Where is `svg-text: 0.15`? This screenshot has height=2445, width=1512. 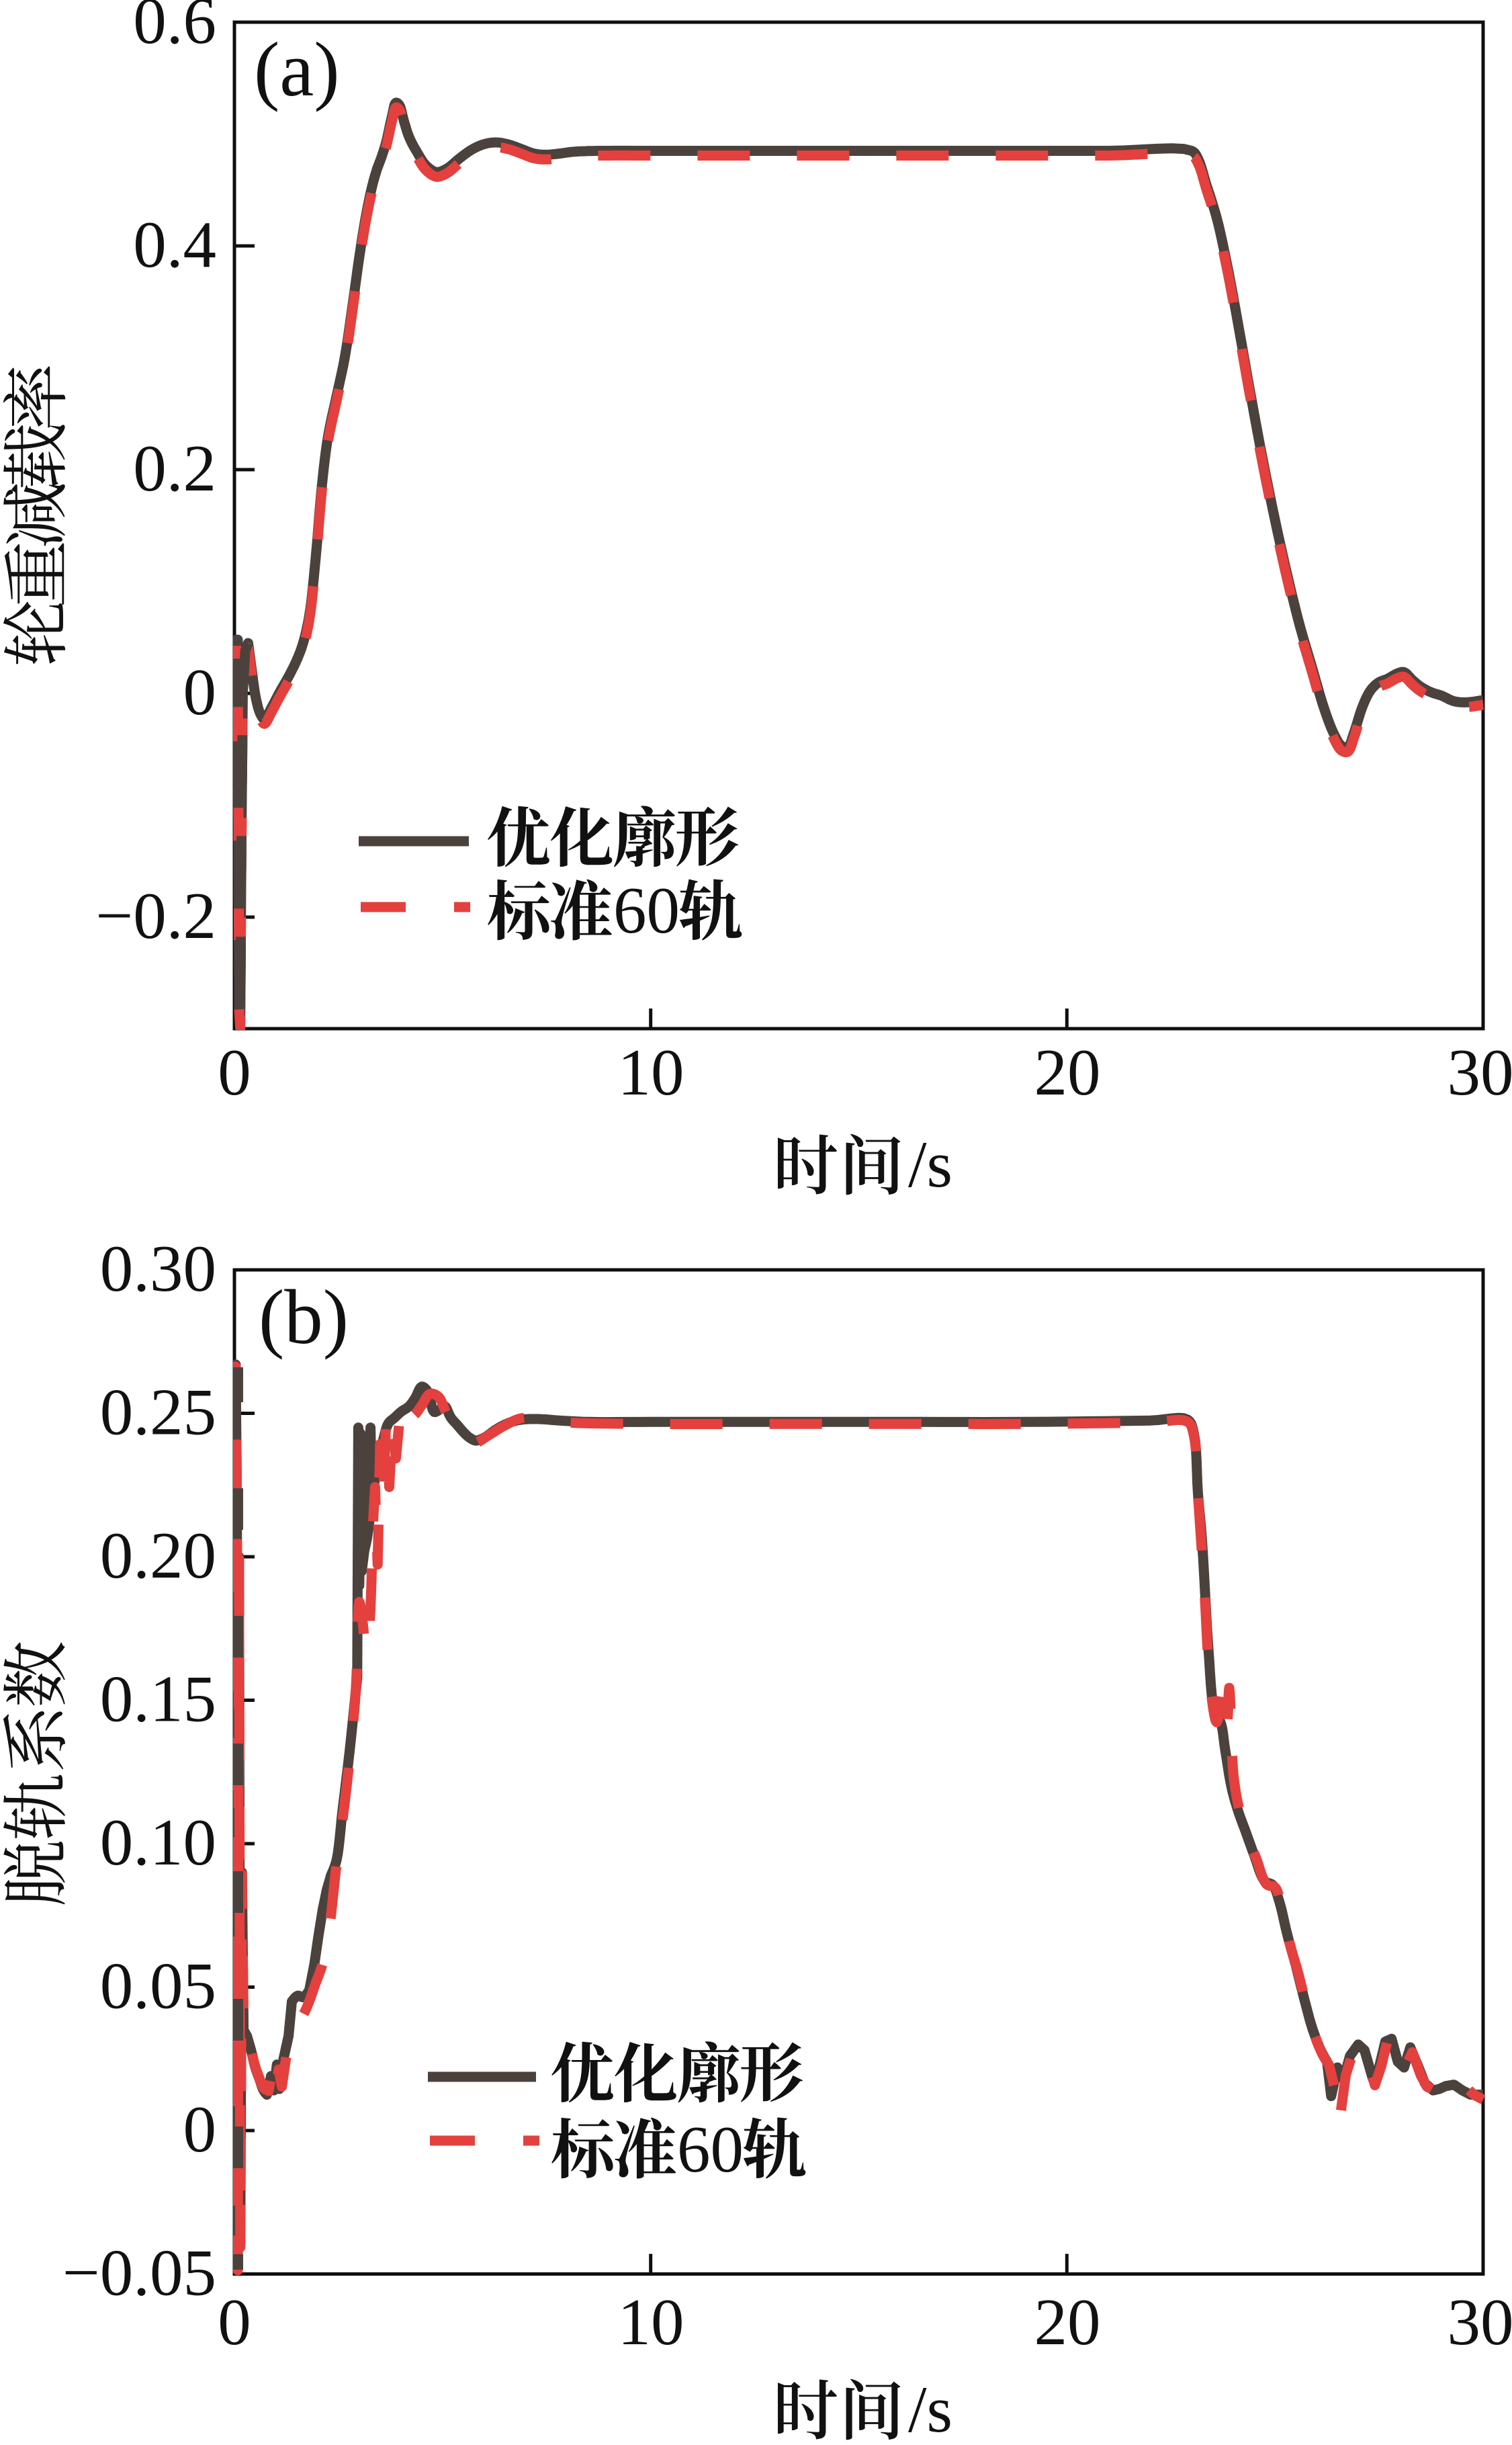
svg-text: 0.15 is located at coordinates (158, 1699).